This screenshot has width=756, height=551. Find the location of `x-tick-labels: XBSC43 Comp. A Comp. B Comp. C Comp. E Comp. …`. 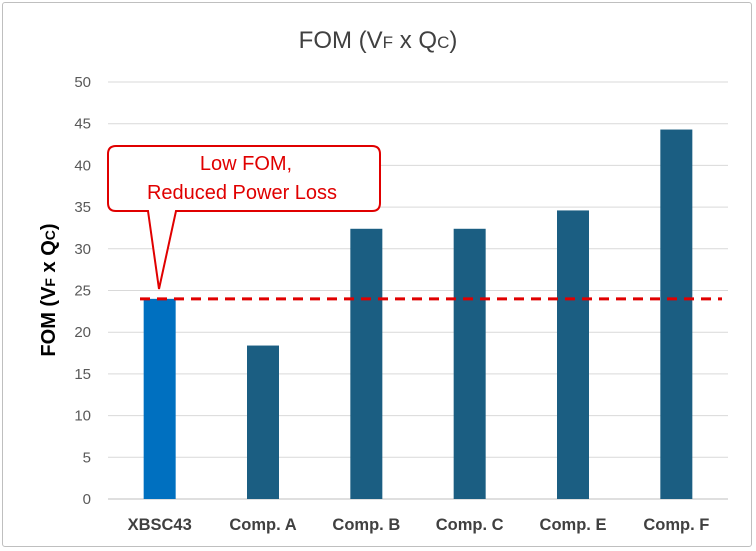

x-tick-labels: XBSC43 Comp. A Comp. B Comp. C Comp. E Comp. … is located at coordinates (419, 525).